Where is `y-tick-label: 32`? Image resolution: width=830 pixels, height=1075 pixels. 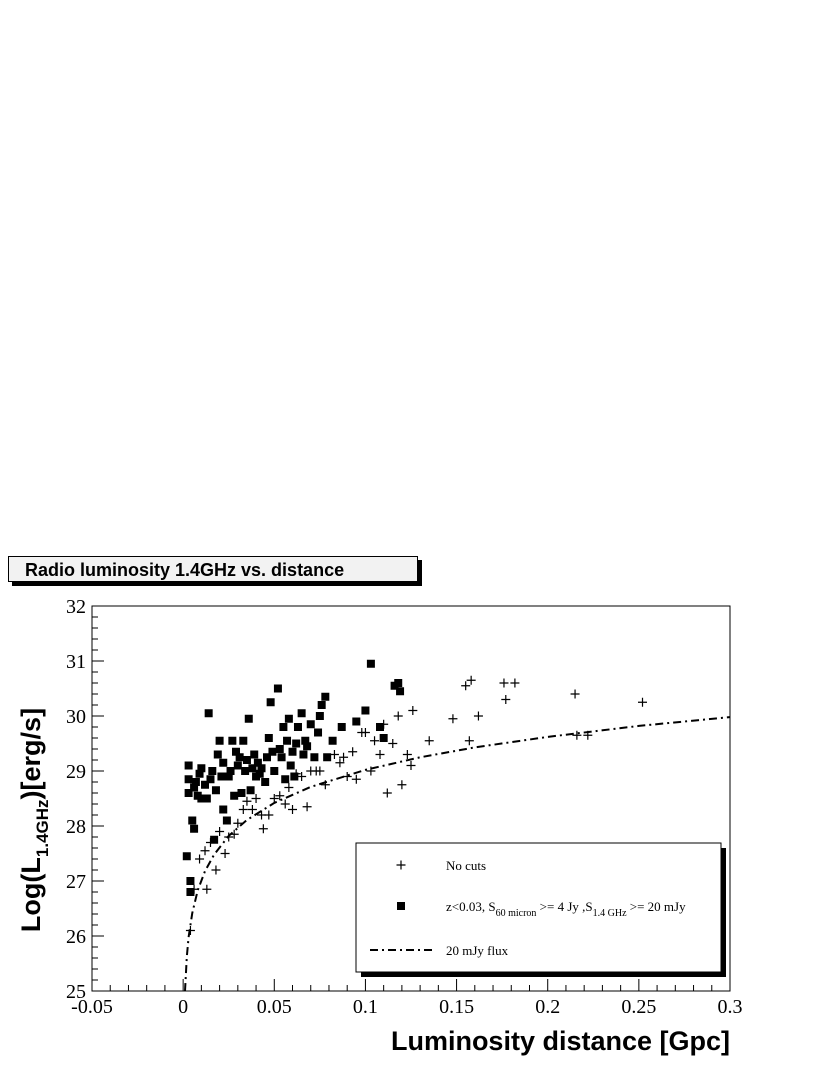 y-tick-label: 32 is located at coordinates (76, 607).